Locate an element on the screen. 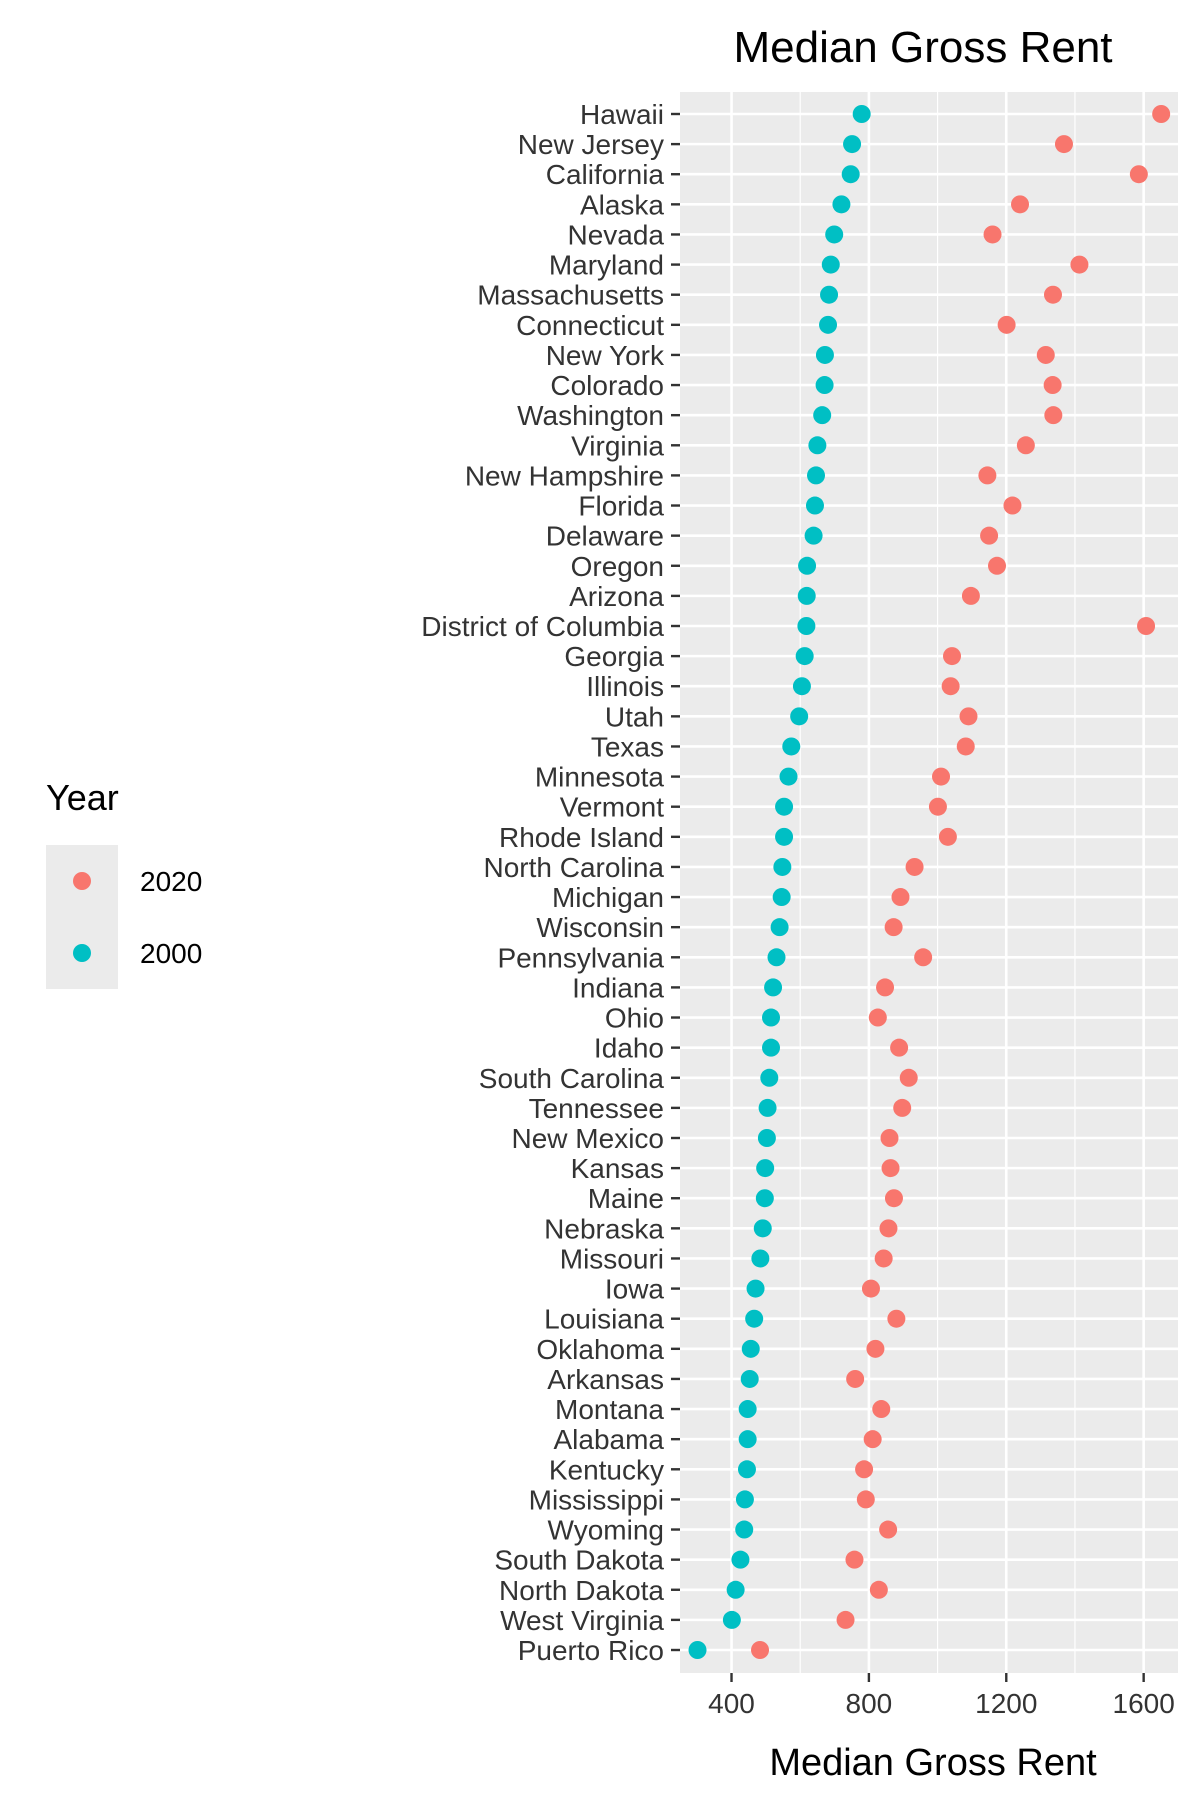 The width and height of the screenshot is (1200, 1800). point-2000-massachusetts is located at coordinates (829, 294).